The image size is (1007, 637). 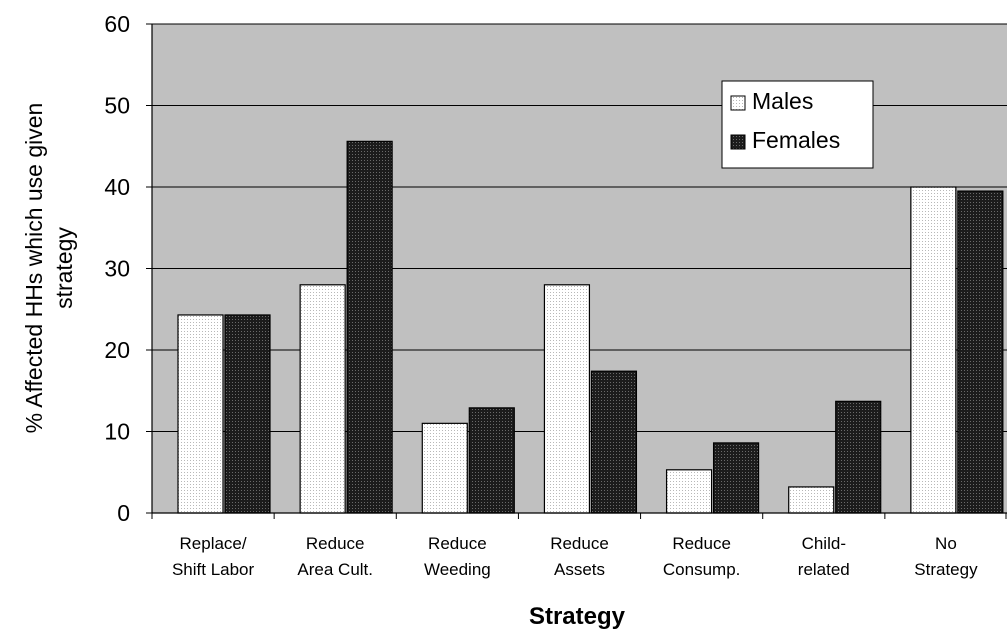 What do you see at coordinates (824, 556) in the screenshot?
I see `category-label: Child-related` at bounding box center [824, 556].